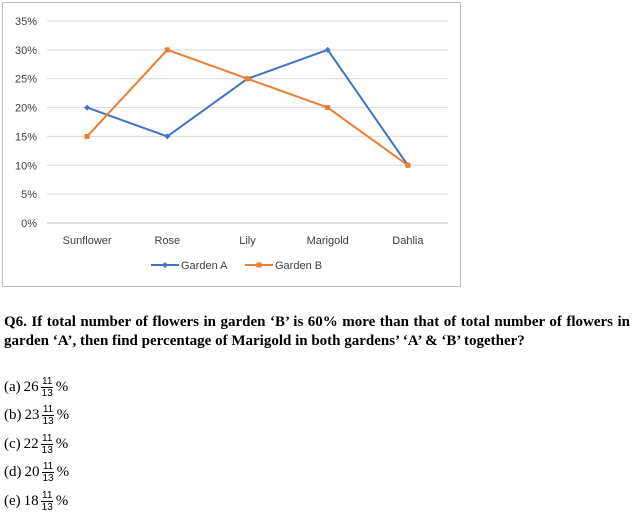 This screenshot has height=518, width=632. Describe the element at coordinates (26, 166) in the screenshot. I see `y-tick-label: 10%` at that location.